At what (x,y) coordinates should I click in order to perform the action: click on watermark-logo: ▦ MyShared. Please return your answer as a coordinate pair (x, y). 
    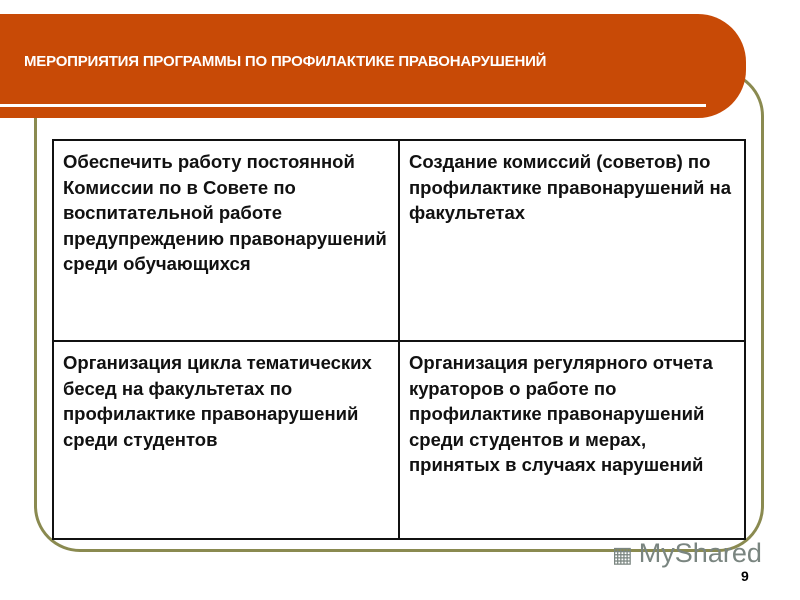
    Looking at the image, I should click on (687, 553).